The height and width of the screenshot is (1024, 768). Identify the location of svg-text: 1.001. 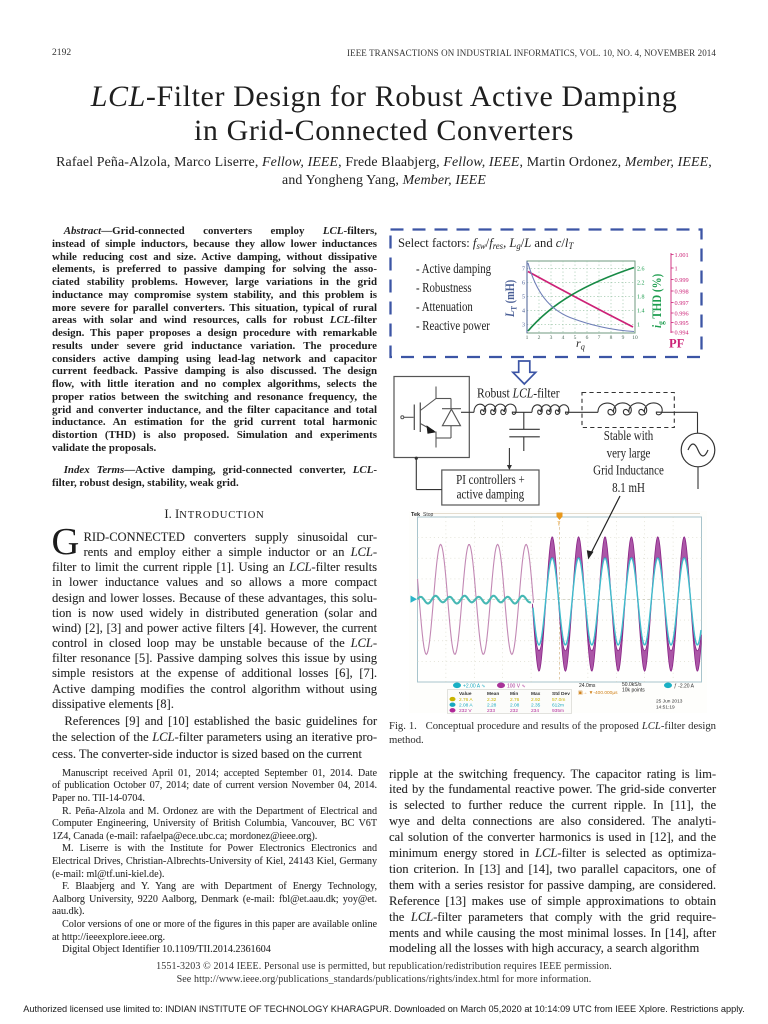
(682, 255).